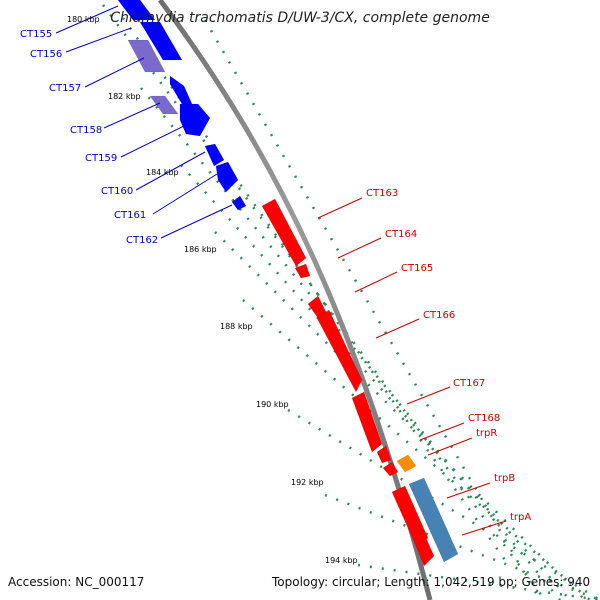 Image resolution: width=600 pixels, height=600 pixels. I want to click on leader-ct167, so click(428, 395).